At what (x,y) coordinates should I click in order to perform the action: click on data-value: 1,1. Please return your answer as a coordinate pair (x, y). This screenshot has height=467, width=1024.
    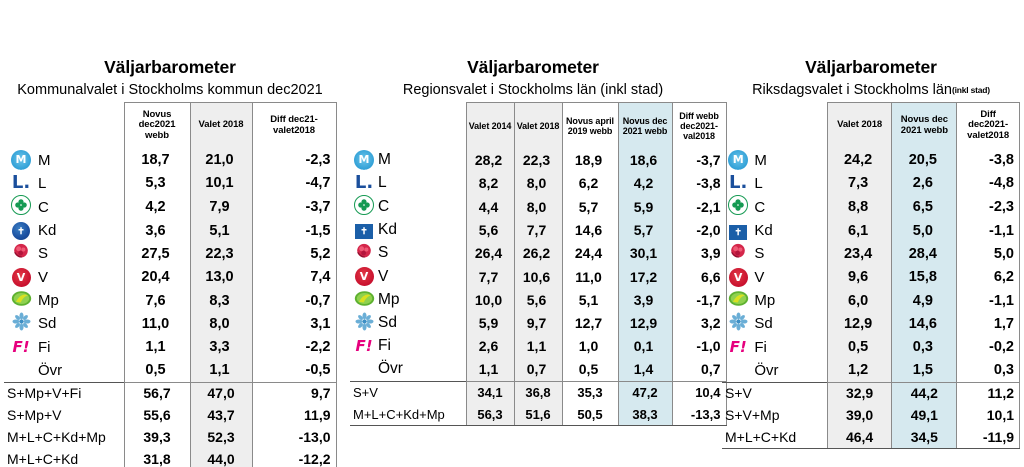
    Looking at the image, I should click on (157, 347).